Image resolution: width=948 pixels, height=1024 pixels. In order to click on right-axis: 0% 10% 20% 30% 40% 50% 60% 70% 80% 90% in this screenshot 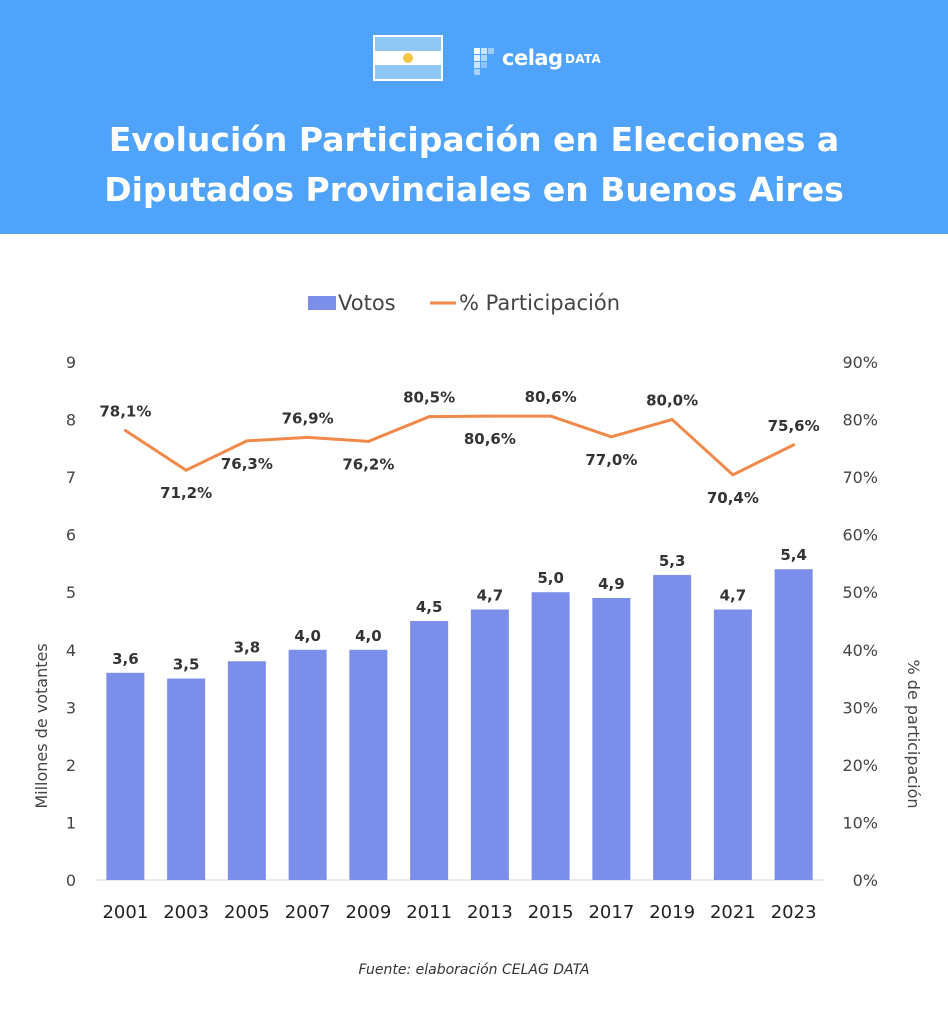, I will do `click(860, 621)`.